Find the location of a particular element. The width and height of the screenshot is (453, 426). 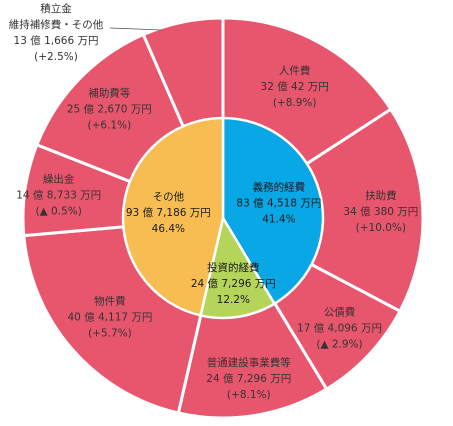

inner-label-2: その他 93 億 7,186 万円 46.4% is located at coordinates (168, 212).